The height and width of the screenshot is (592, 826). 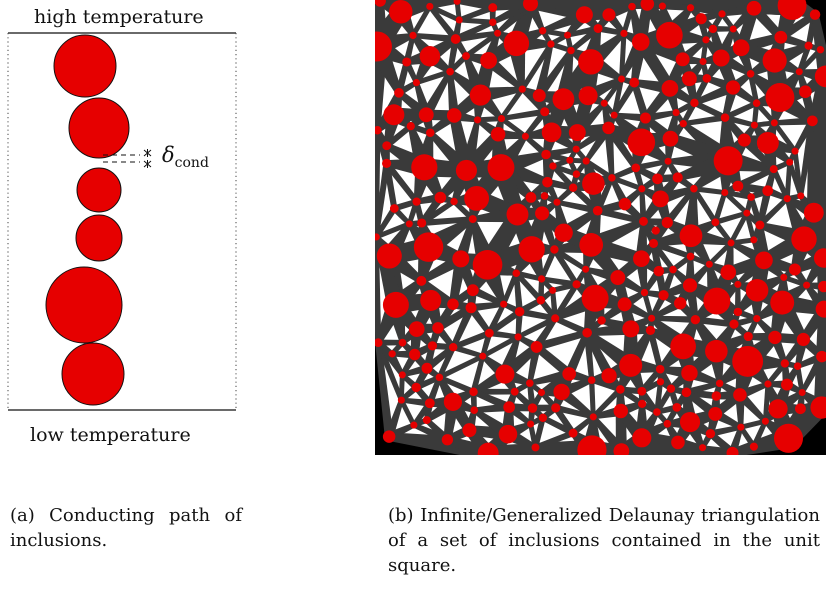 I want to click on delta-subscript: cond, so click(x=191, y=163).